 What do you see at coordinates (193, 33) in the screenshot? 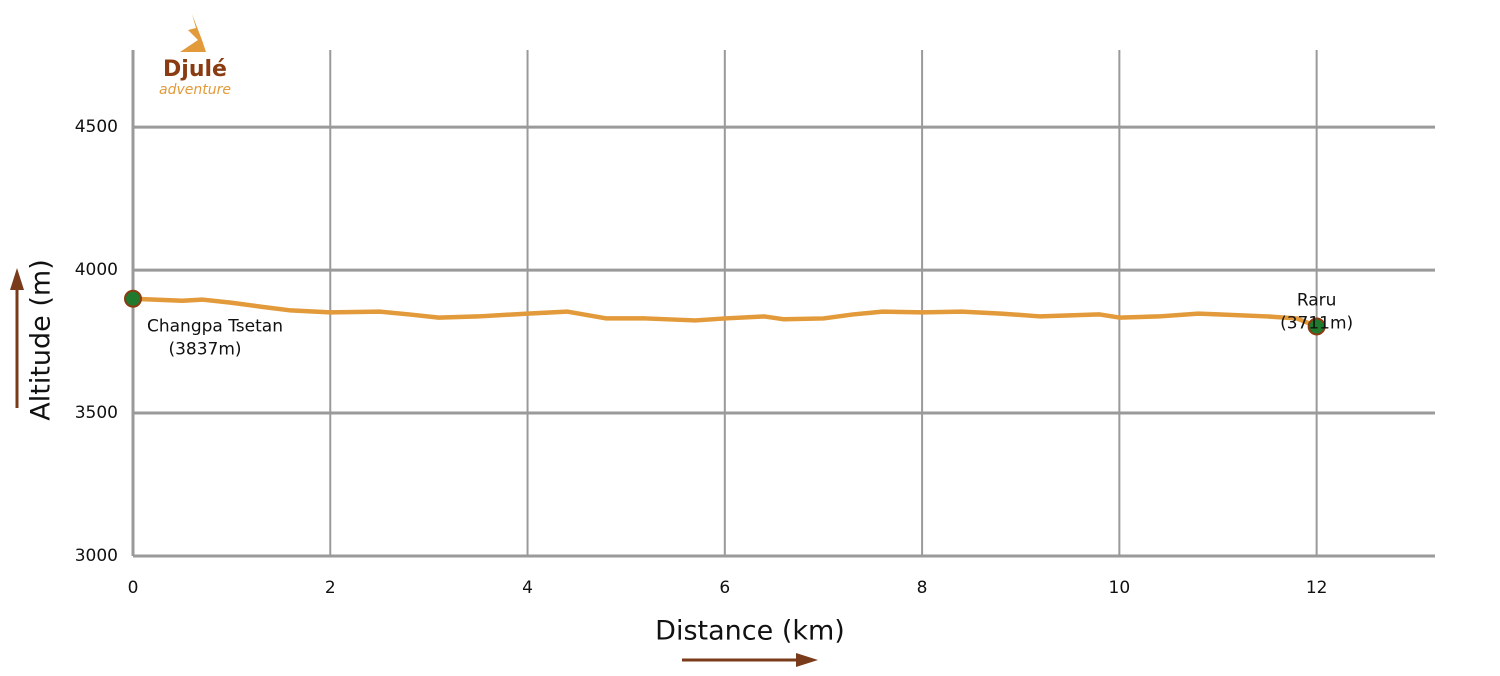
I see `logo-icon` at bounding box center [193, 33].